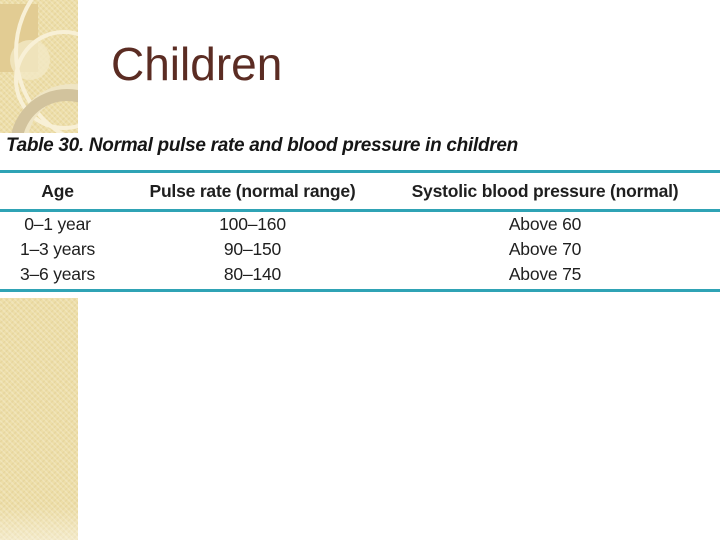  Describe the element at coordinates (545, 274) in the screenshot. I see `cell-systolic-bp: Above 75` at that location.